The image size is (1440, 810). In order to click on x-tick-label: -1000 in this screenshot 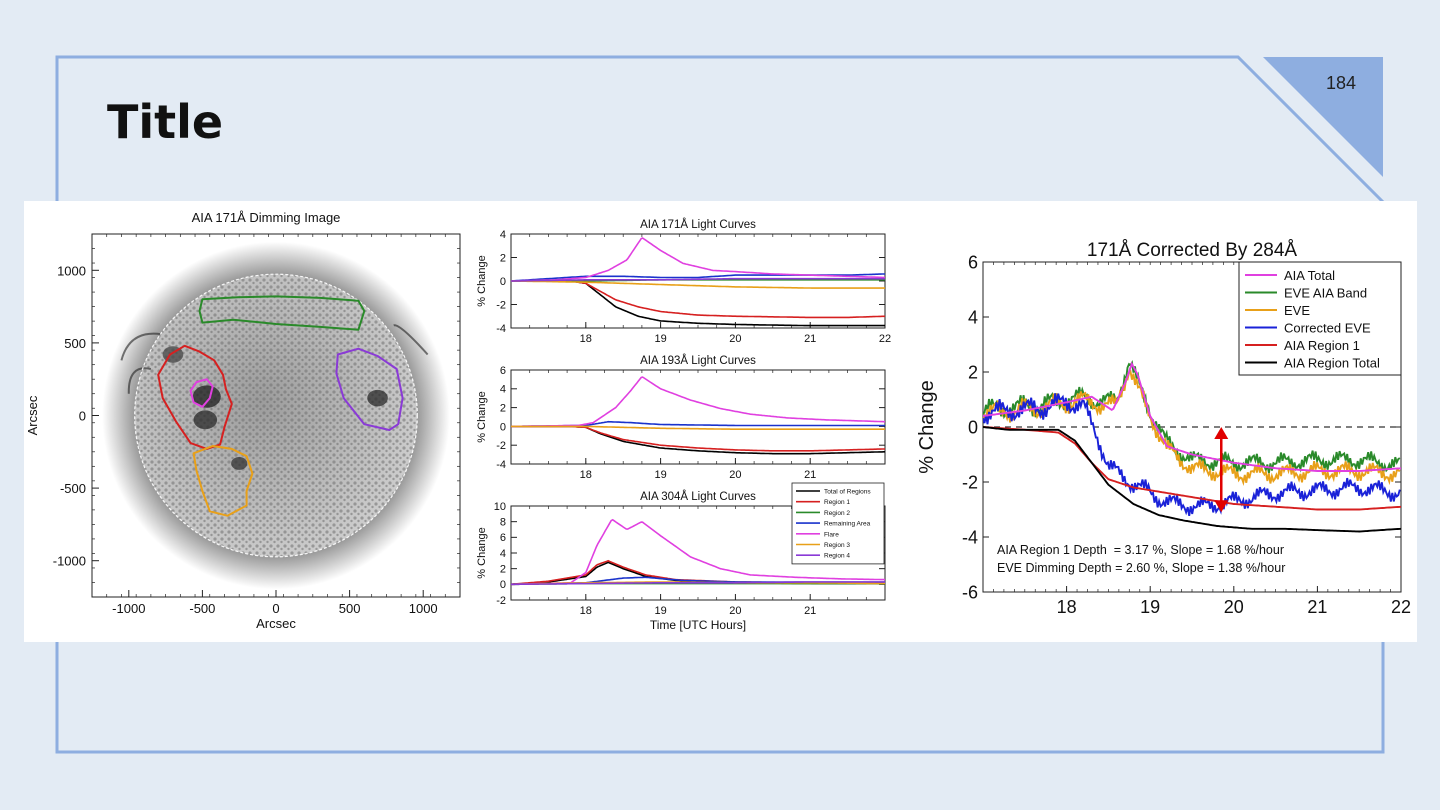, I will do `click(128, 608)`.